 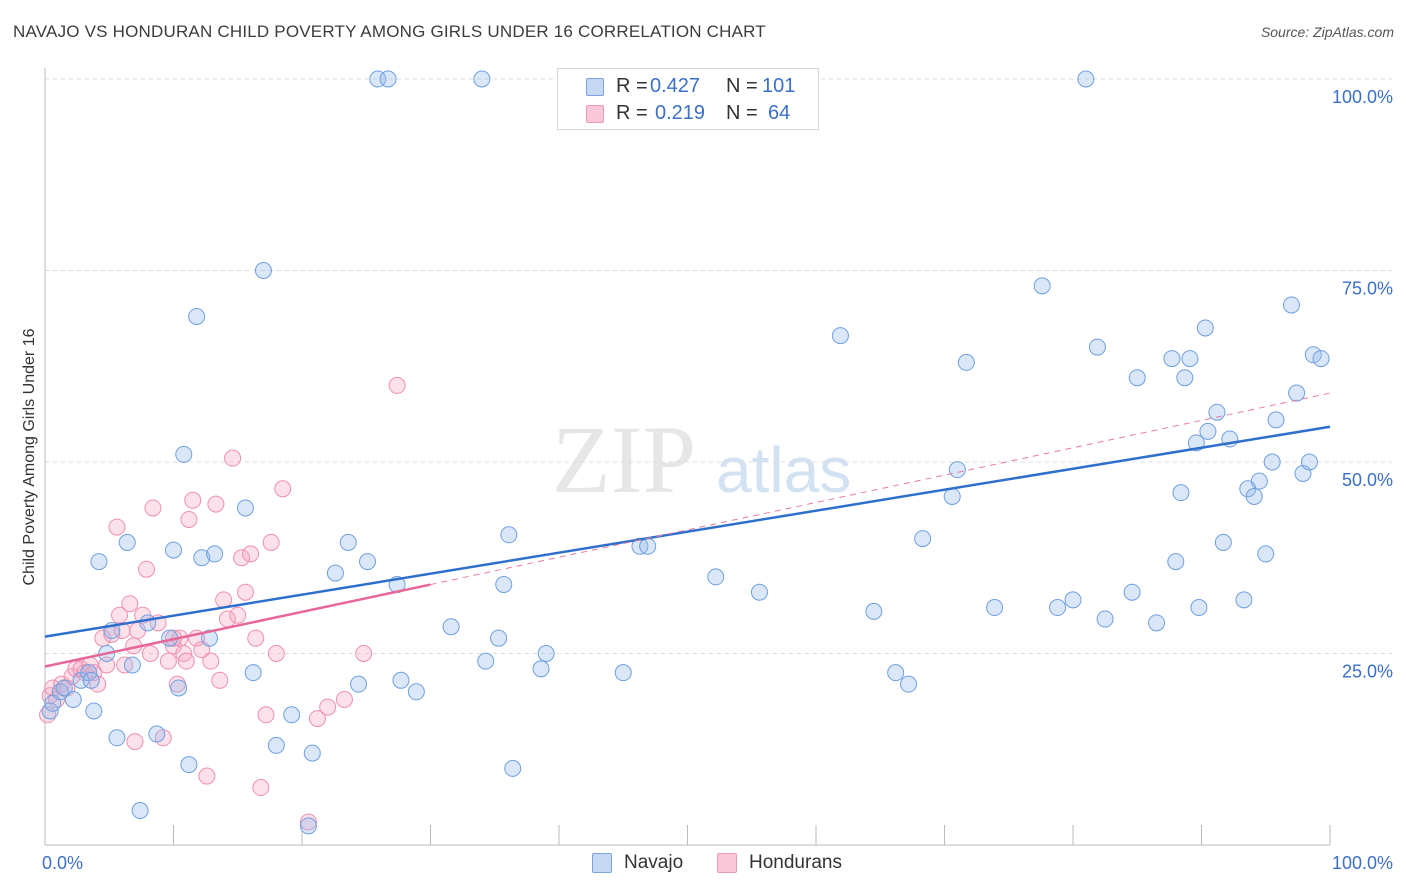 I want to click on y-tick-label: 25.0%, so click(x=1367, y=672).